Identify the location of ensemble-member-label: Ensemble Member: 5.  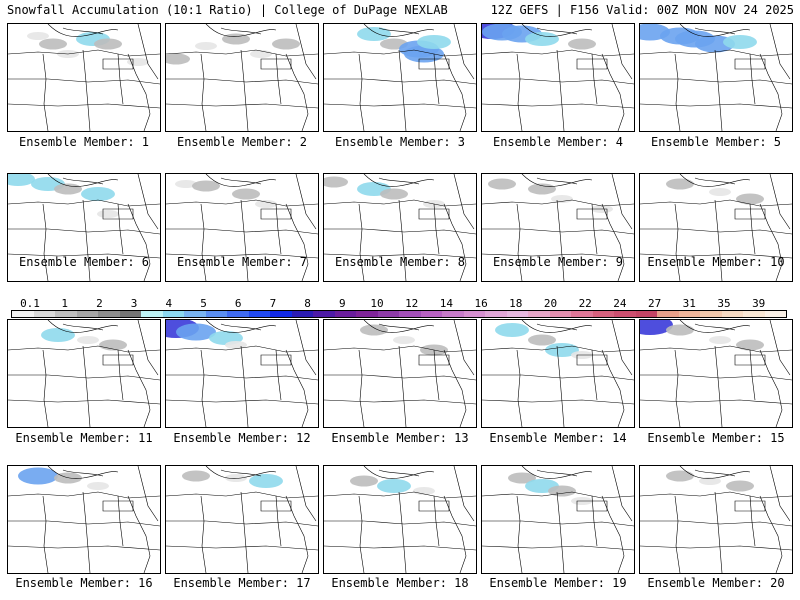
(716, 142).